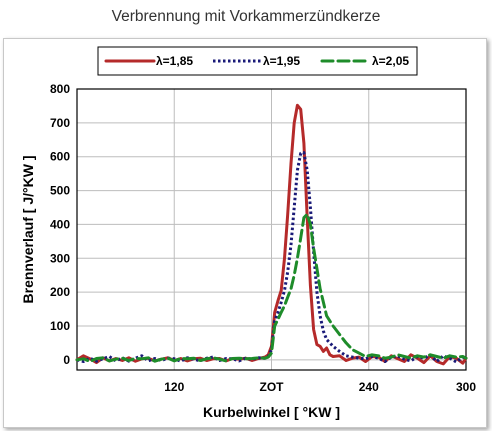 This screenshot has height=431, width=492. Describe the element at coordinates (271, 412) in the screenshot. I see `x-axis-label: Kurbelwinkel [ °KW ]` at that location.